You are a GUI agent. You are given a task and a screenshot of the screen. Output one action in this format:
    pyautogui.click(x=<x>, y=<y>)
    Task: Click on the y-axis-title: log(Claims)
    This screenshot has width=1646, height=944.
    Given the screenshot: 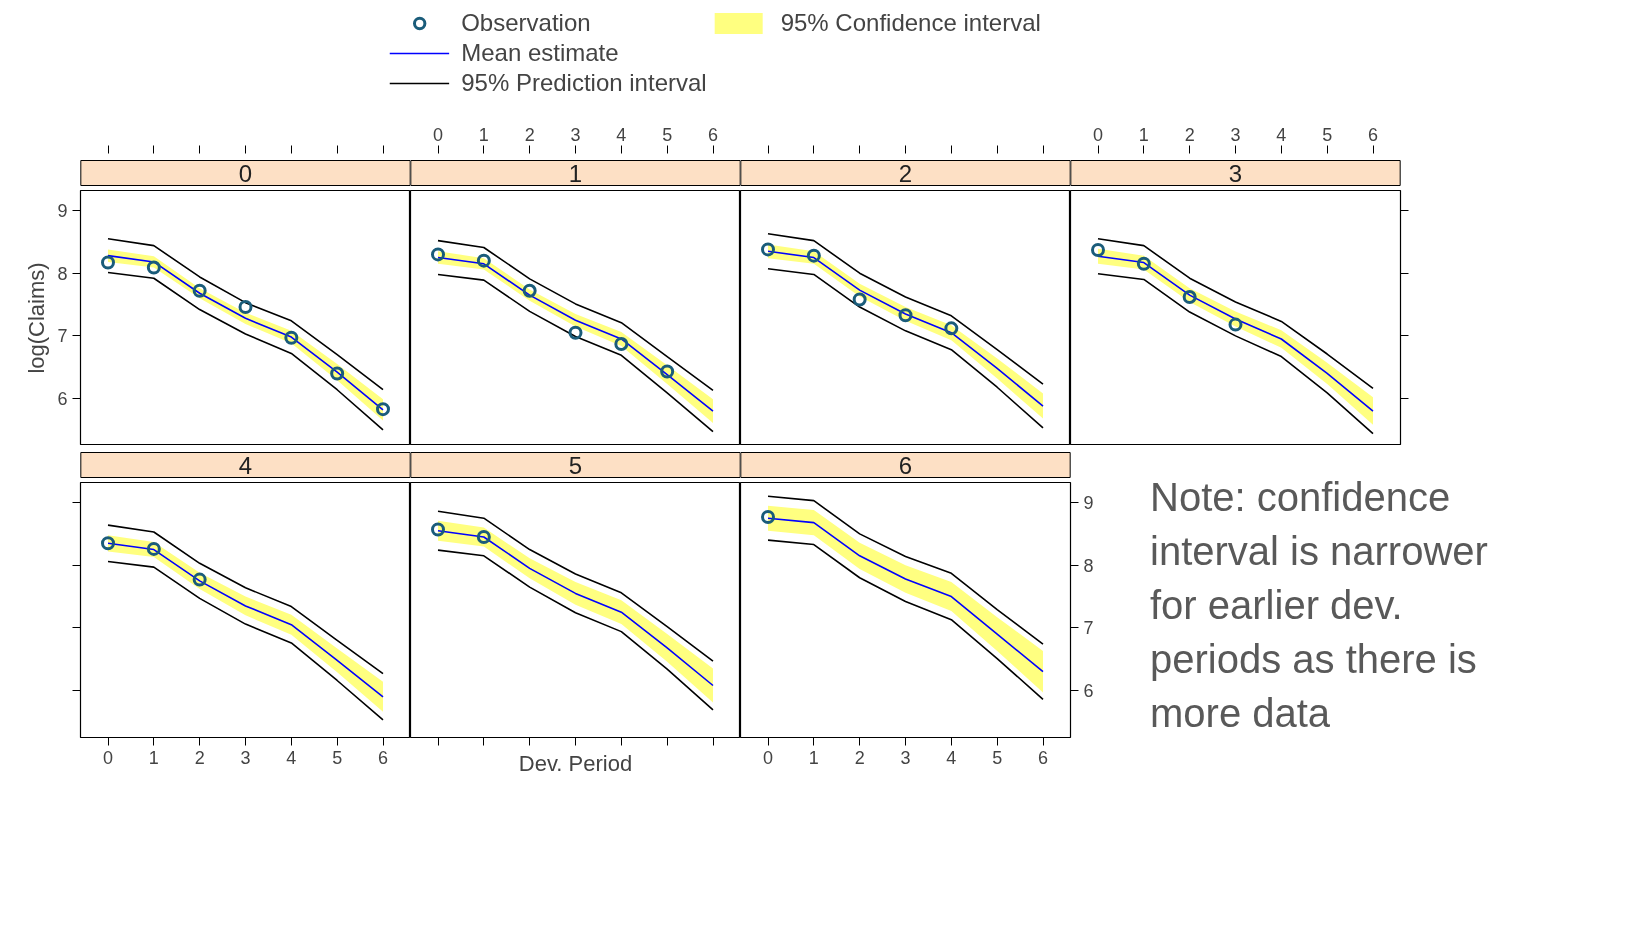 What is the action you would take?
    pyautogui.click(x=37, y=318)
    